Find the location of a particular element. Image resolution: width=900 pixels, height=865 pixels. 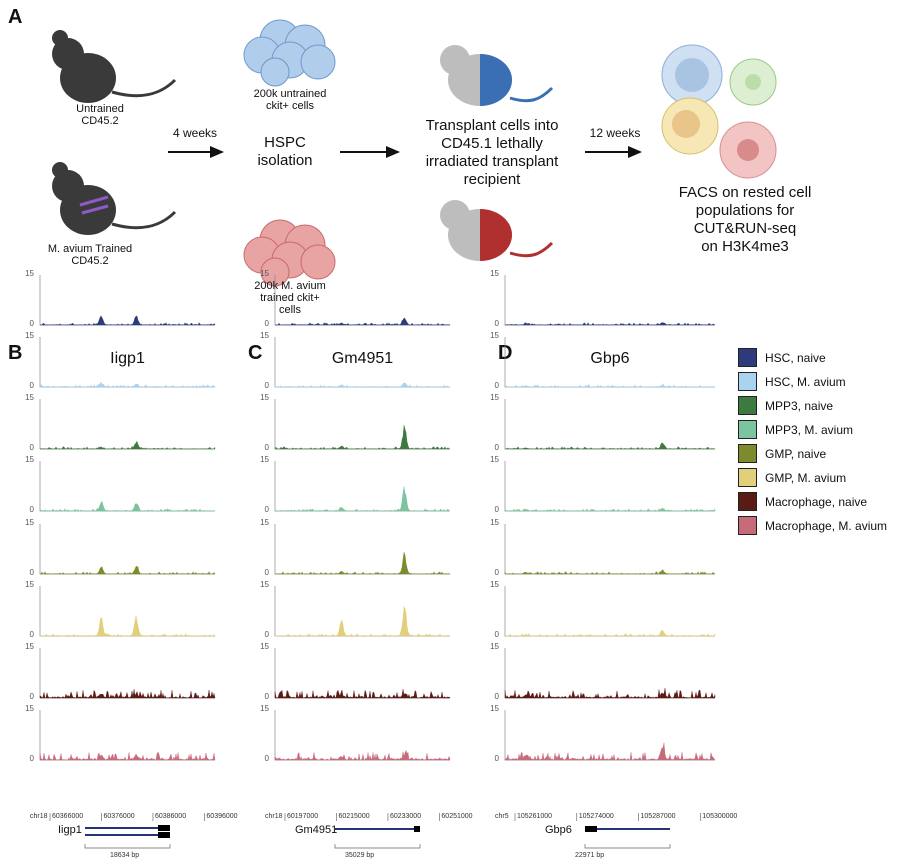

gene-model-label: Iigp1 is located at coordinates (70, 830).